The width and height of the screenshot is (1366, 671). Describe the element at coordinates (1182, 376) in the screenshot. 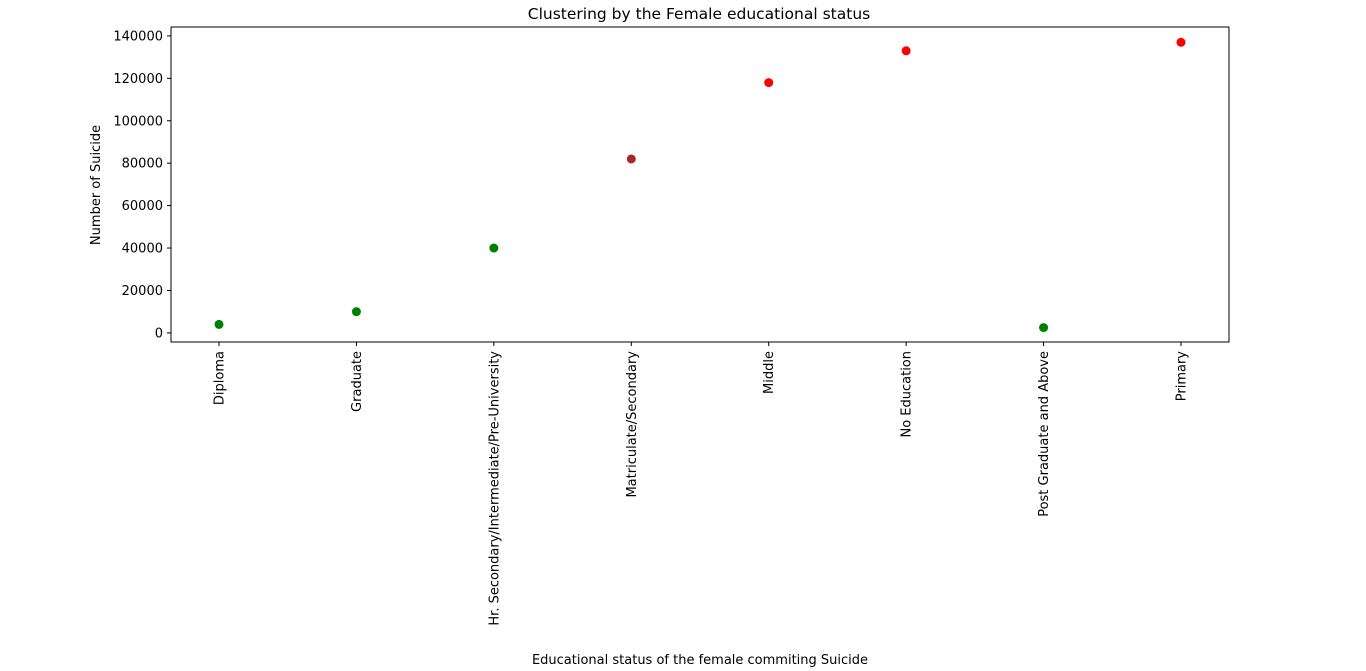

I see `x-tick-label: Primary` at that location.